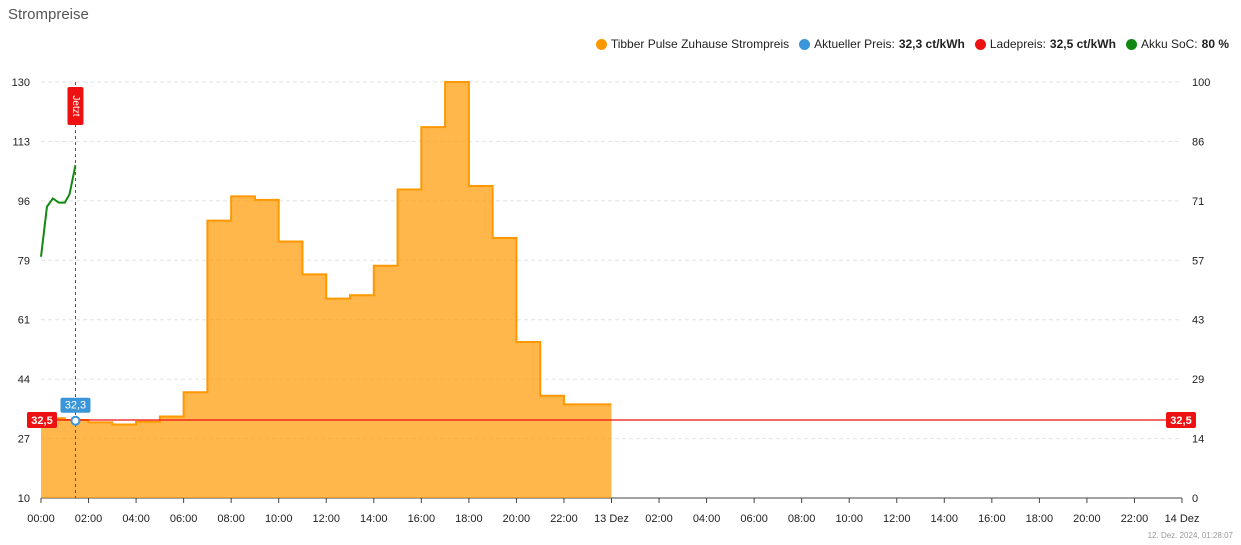 The height and width of the screenshot is (545, 1241). What do you see at coordinates (1198, 440) in the screenshot?
I see `y-right-tick-label: 14` at bounding box center [1198, 440].